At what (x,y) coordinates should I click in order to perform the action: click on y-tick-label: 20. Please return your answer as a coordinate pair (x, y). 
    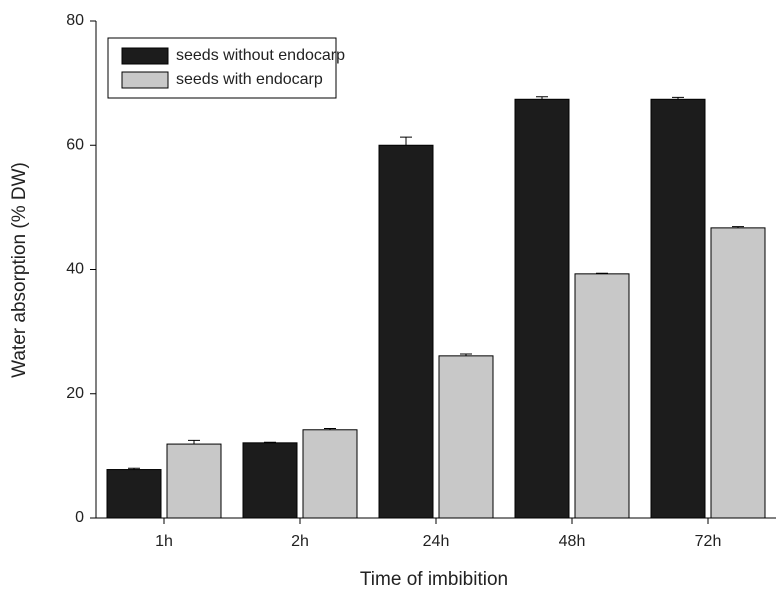
    Looking at the image, I should click on (75, 393).